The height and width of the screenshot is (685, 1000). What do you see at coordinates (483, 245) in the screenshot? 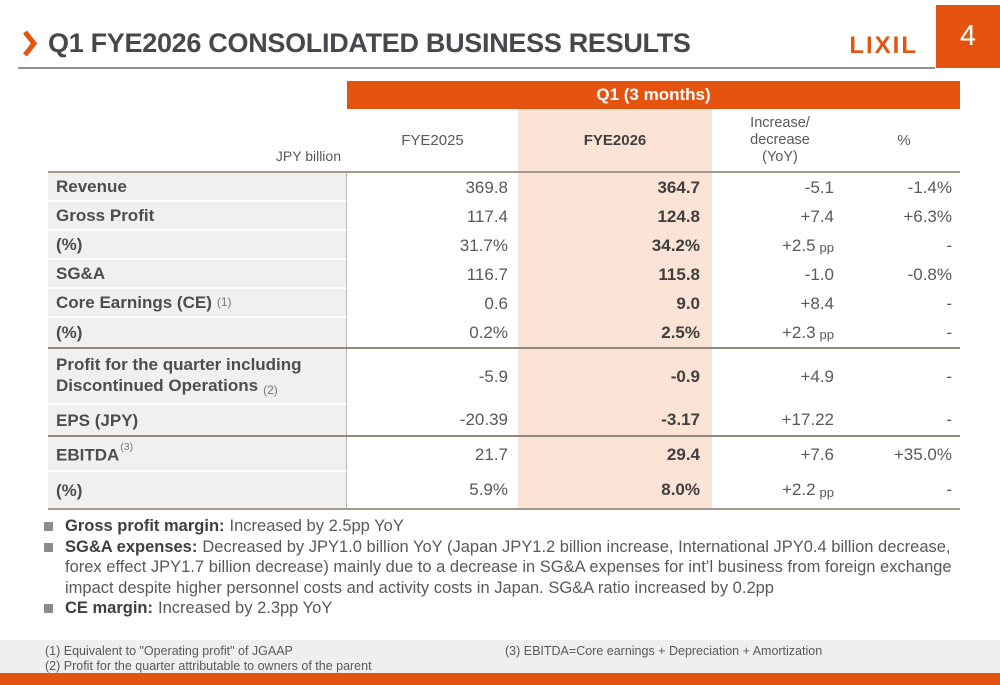
I see `cell-fy2025: 31.7%` at bounding box center [483, 245].